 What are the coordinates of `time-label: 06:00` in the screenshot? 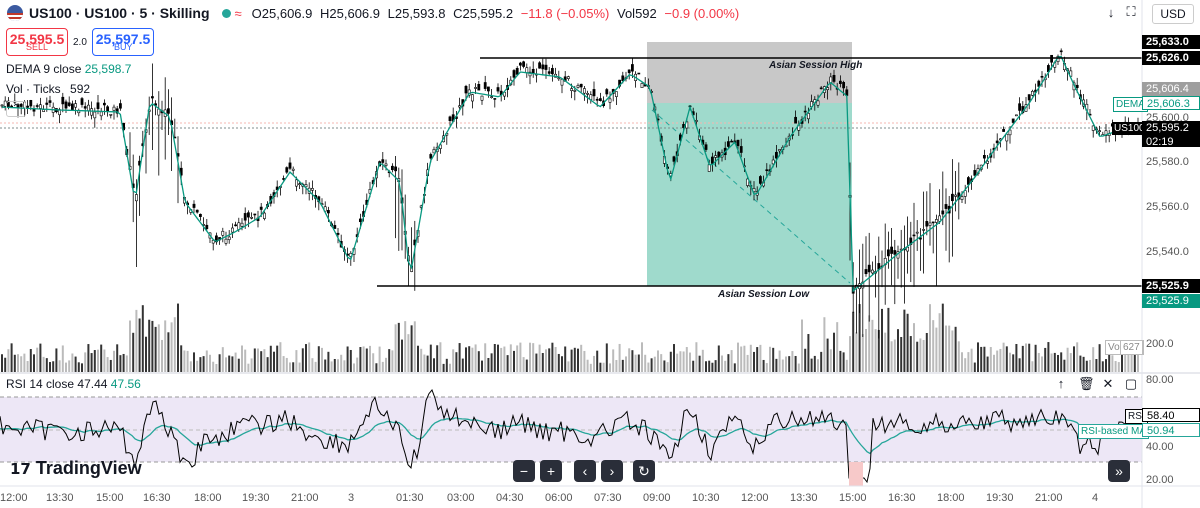 It's located at (559, 498).